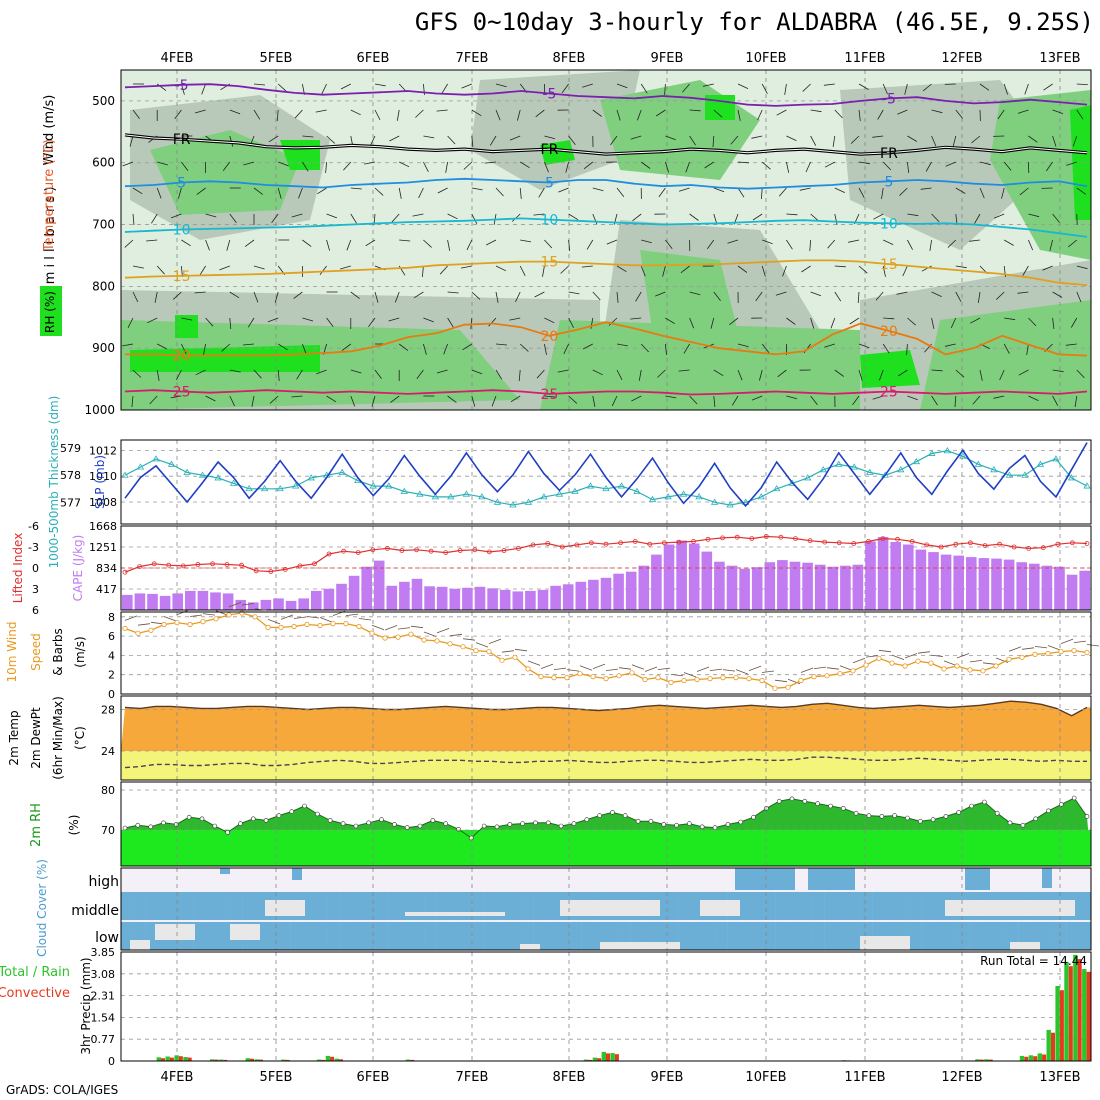 Image resolution: width=1100 pixels, height=1100 pixels. What do you see at coordinates (606, 478) in the screenshot?
I see `thickness-series-line` at bounding box center [606, 478].